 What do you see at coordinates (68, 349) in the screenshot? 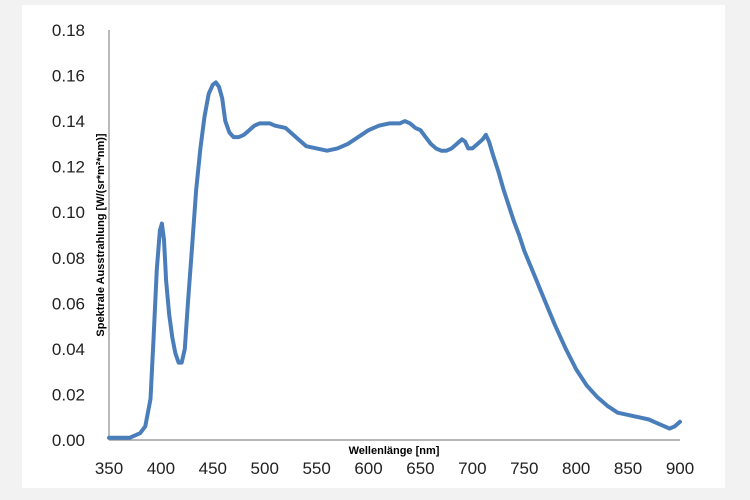
I see `y-tick-label: 0.04` at bounding box center [68, 349].